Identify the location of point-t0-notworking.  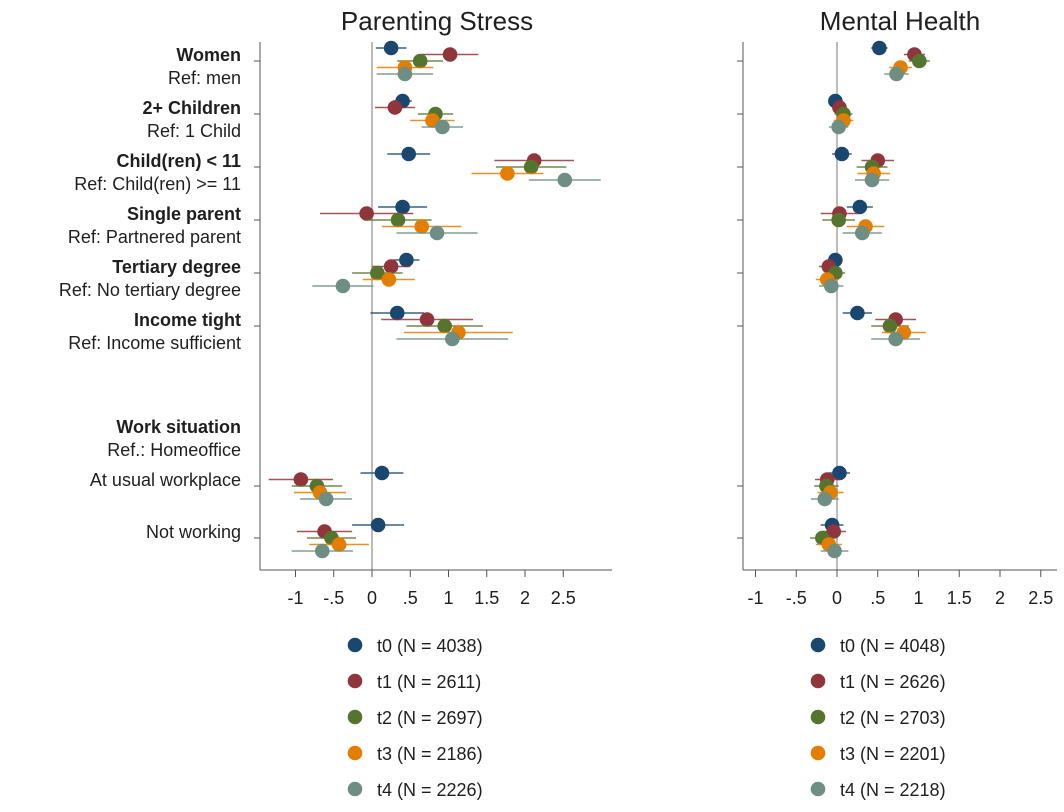
(378, 525).